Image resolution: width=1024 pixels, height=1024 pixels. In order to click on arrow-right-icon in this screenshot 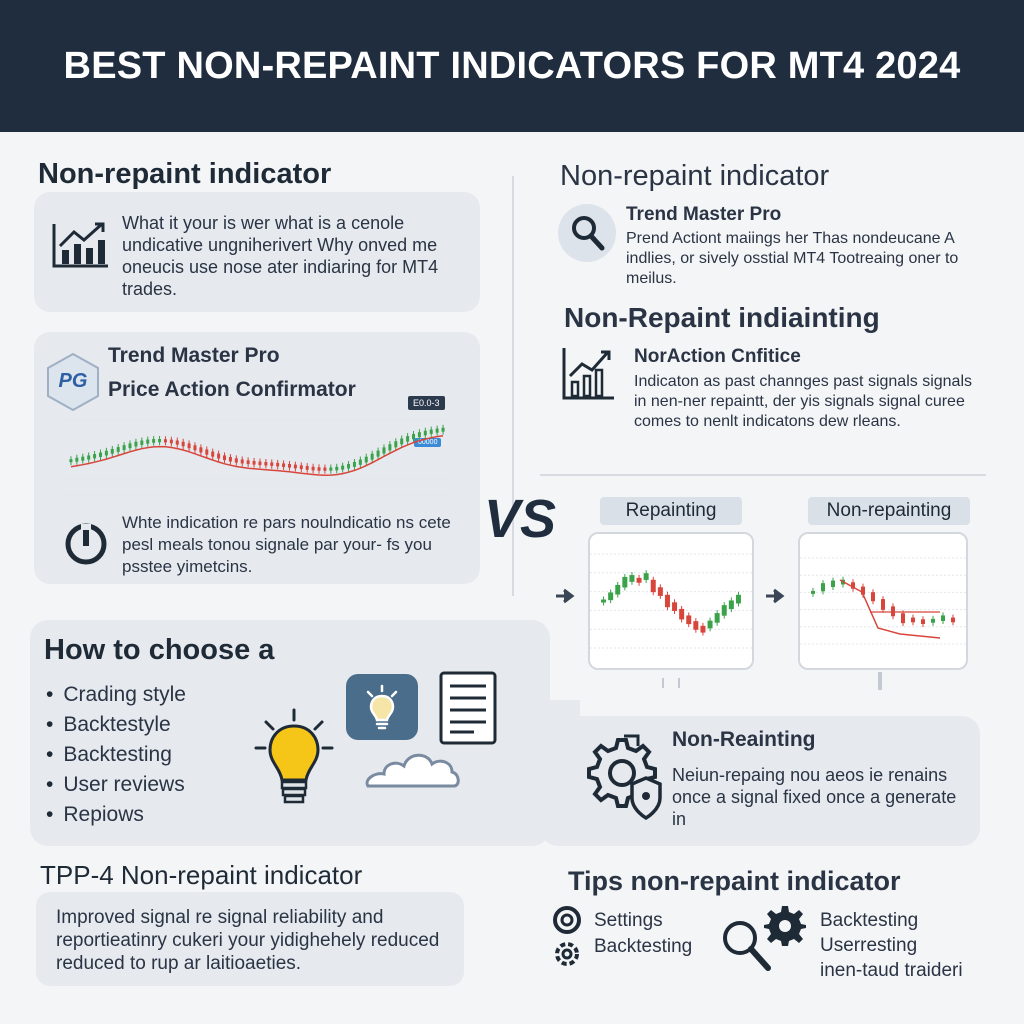, I will do `click(565, 596)`.